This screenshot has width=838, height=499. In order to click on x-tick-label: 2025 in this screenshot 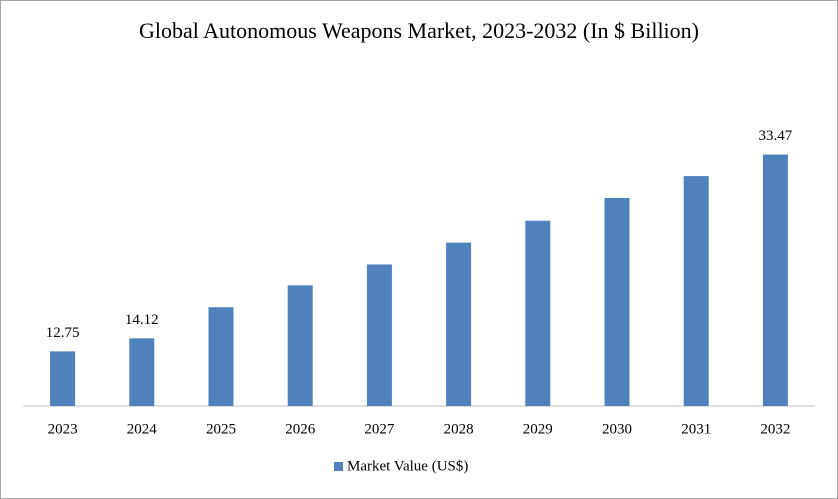, I will do `click(221, 429)`.